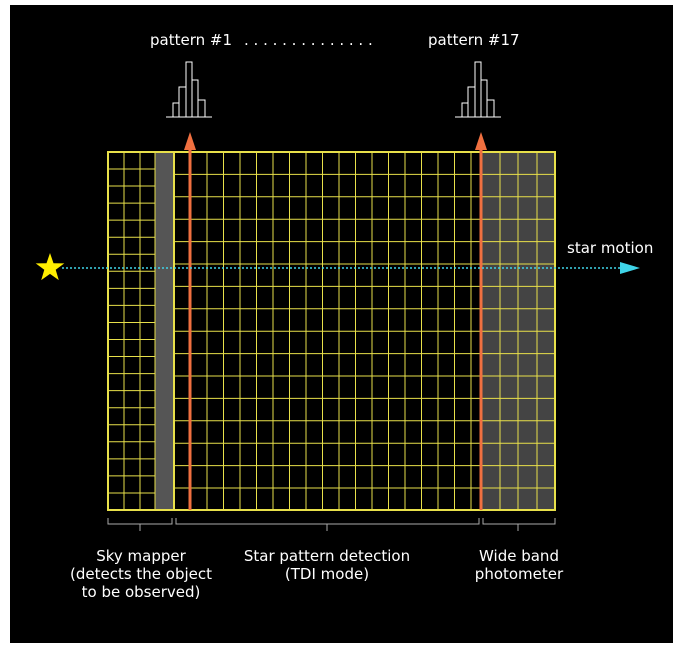 The width and height of the screenshot is (683, 653). Describe the element at coordinates (191, 40) in the screenshot. I see `pattern-1-label: pattern #1` at that location.